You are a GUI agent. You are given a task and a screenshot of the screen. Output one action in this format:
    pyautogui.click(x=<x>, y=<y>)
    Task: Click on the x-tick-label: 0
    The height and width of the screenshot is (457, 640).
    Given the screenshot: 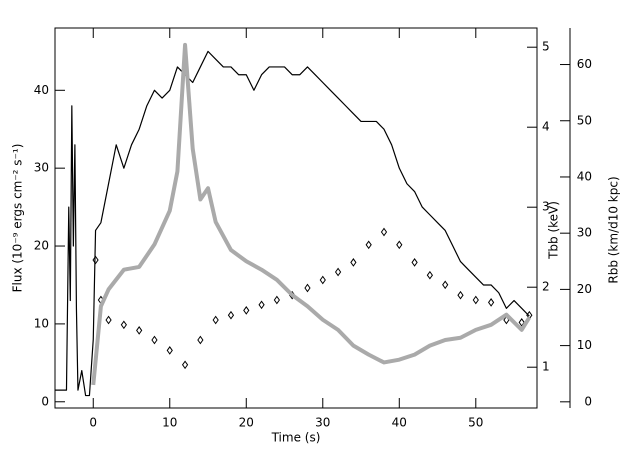 What is the action you would take?
    pyautogui.click(x=93, y=423)
    